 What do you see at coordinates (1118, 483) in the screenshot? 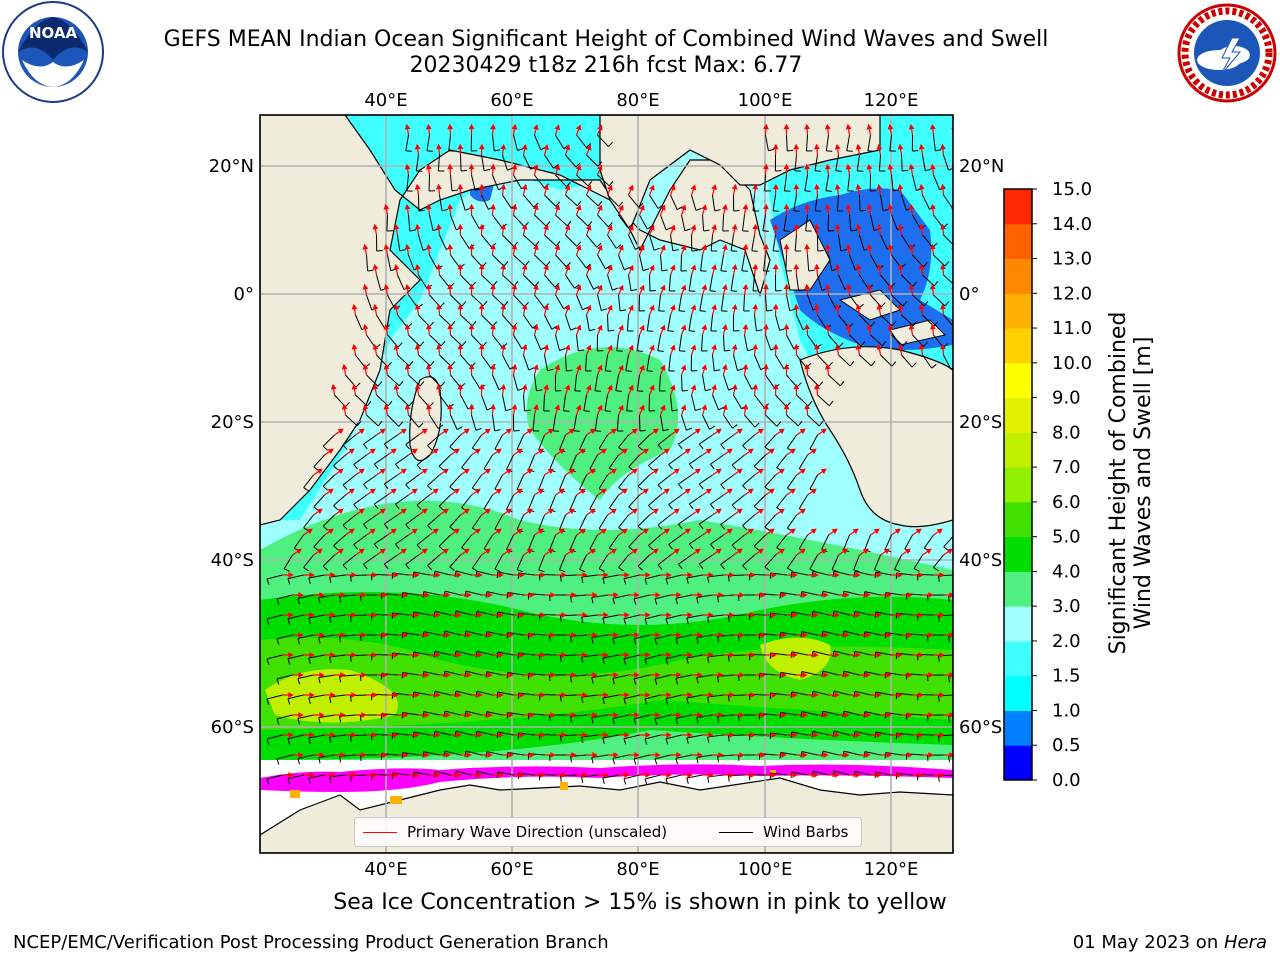
I see `colorbar-label-line1: Significant Height of Combined` at bounding box center [1118, 483].